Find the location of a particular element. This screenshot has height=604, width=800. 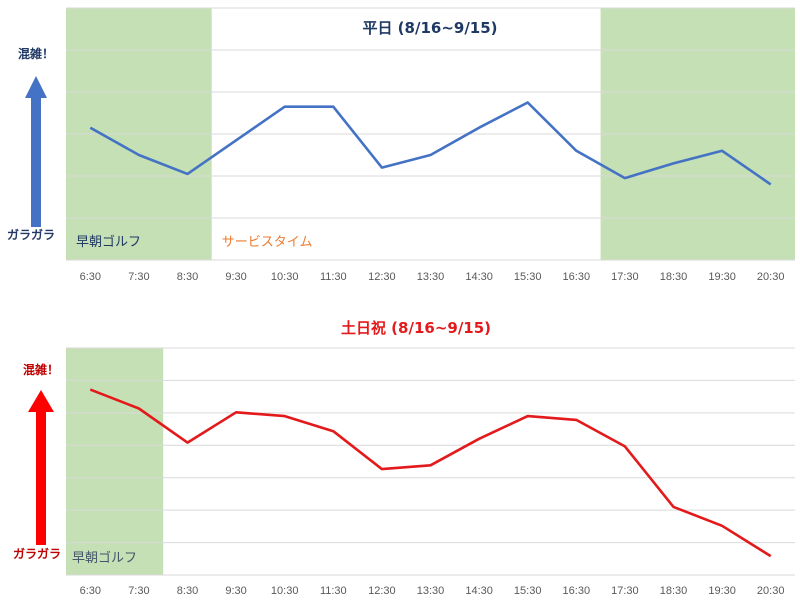

weekend-band-labels: 早朝ゴルフ is located at coordinates (104, 558).